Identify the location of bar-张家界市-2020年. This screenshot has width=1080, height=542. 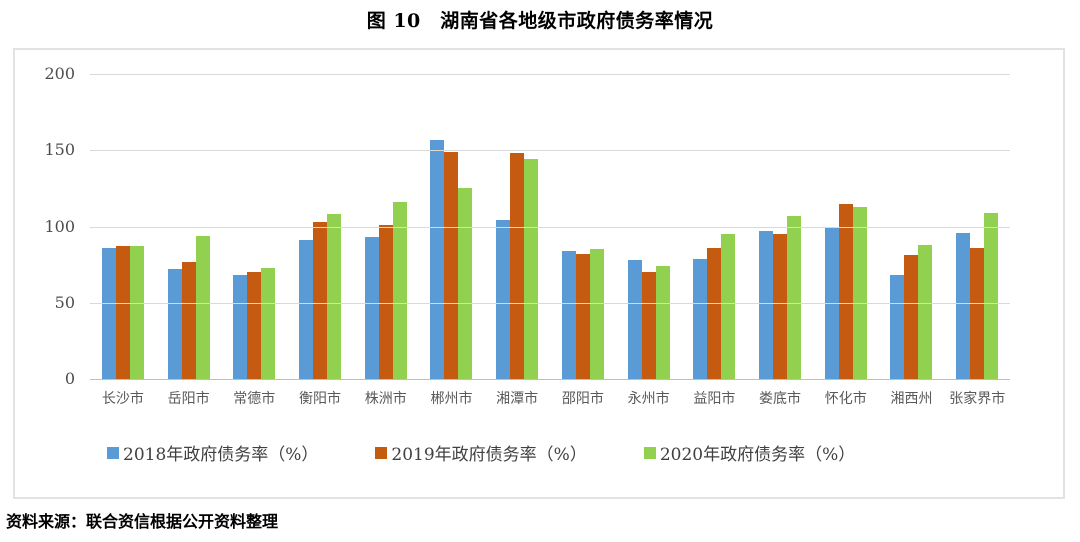
(991, 295).